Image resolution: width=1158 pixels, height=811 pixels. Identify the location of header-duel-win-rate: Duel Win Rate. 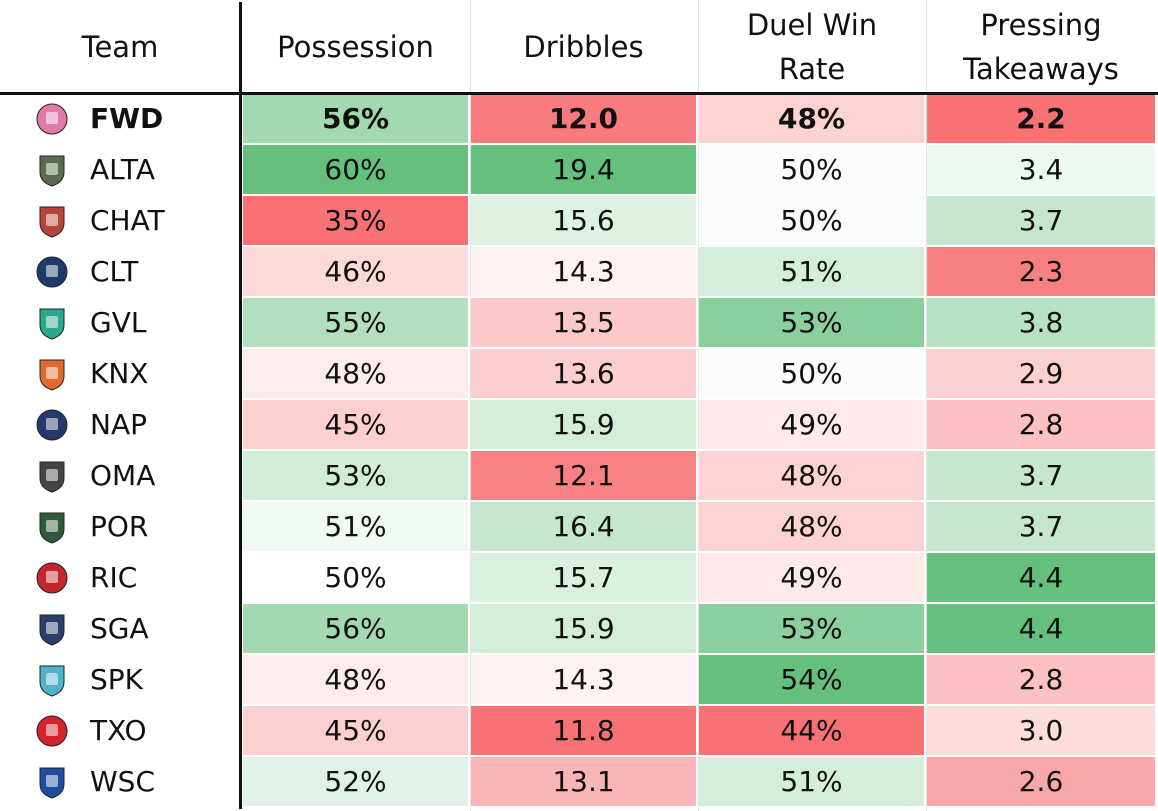
(812, 46).